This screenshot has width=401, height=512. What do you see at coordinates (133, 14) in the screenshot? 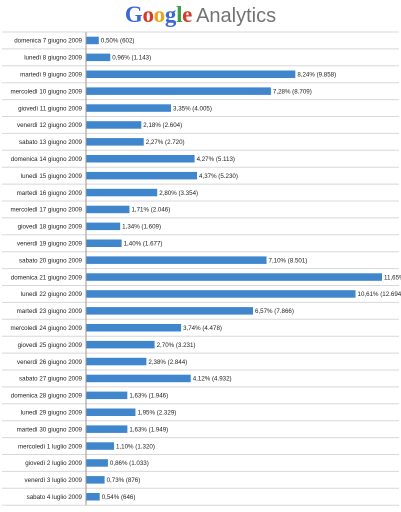
I see `logo-letter-1: G` at bounding box center [133, 14].